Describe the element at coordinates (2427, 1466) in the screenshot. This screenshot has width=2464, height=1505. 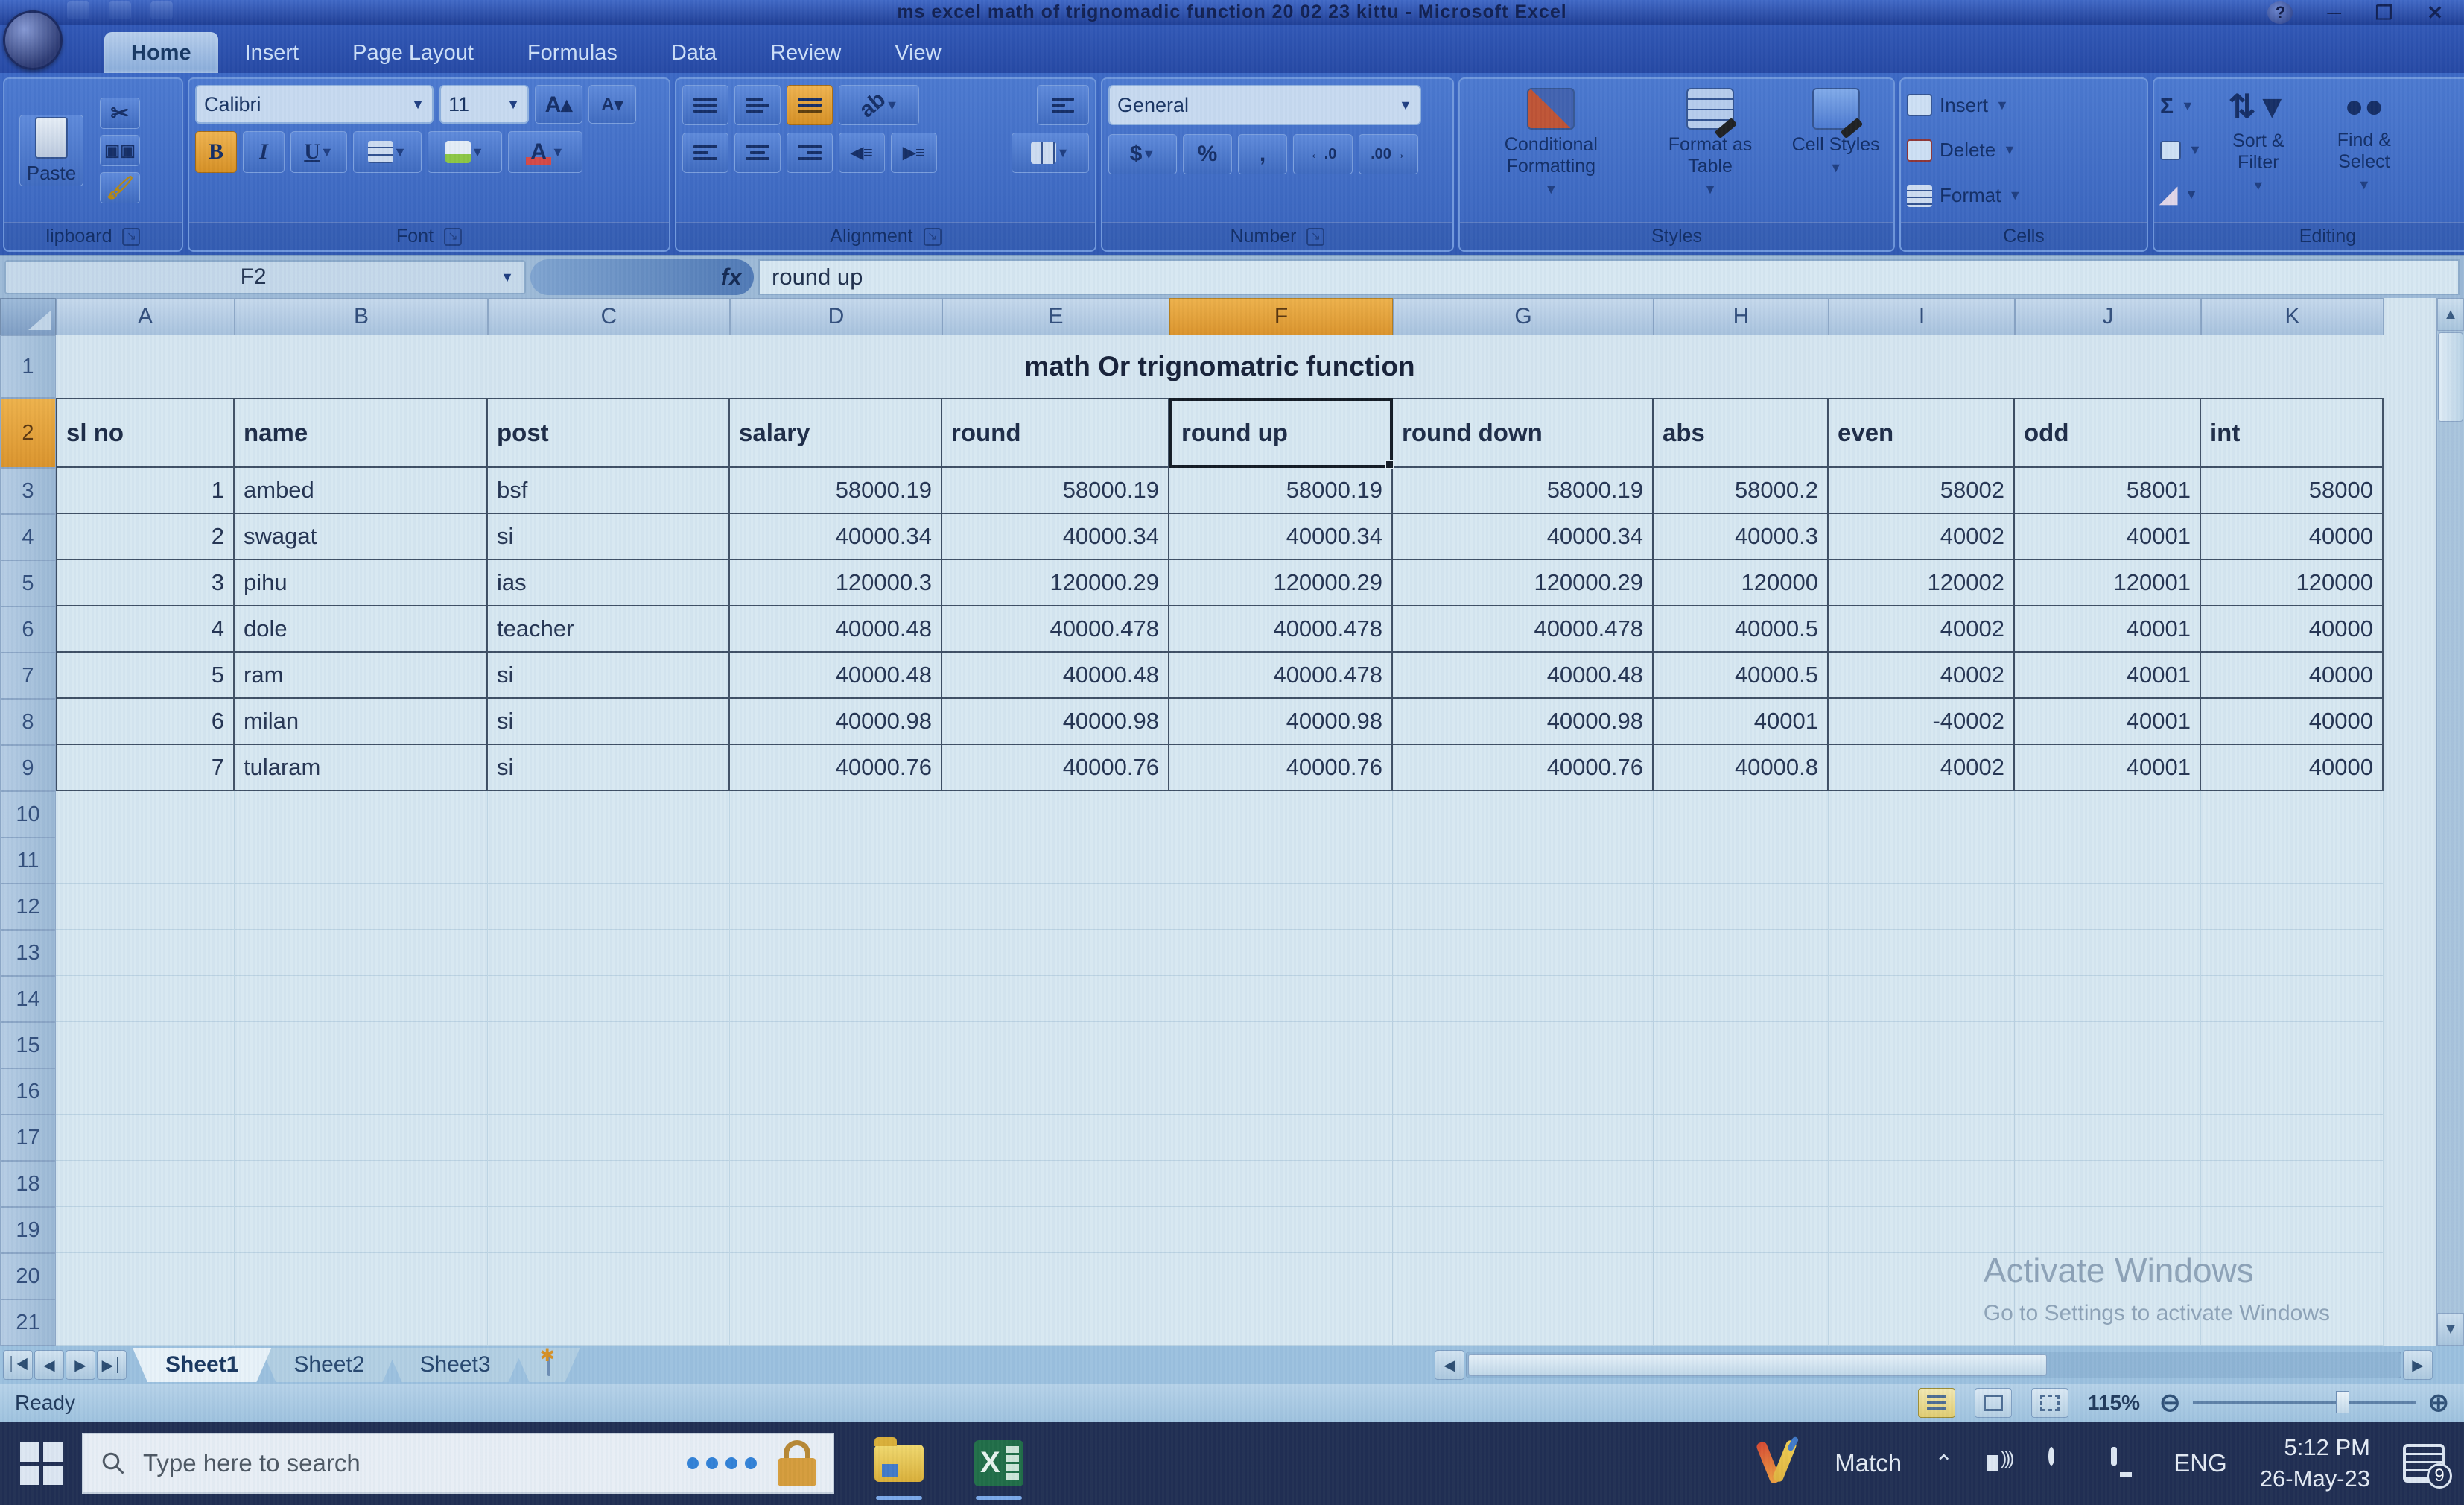
I see `notification-center-icon: 9` at that location.